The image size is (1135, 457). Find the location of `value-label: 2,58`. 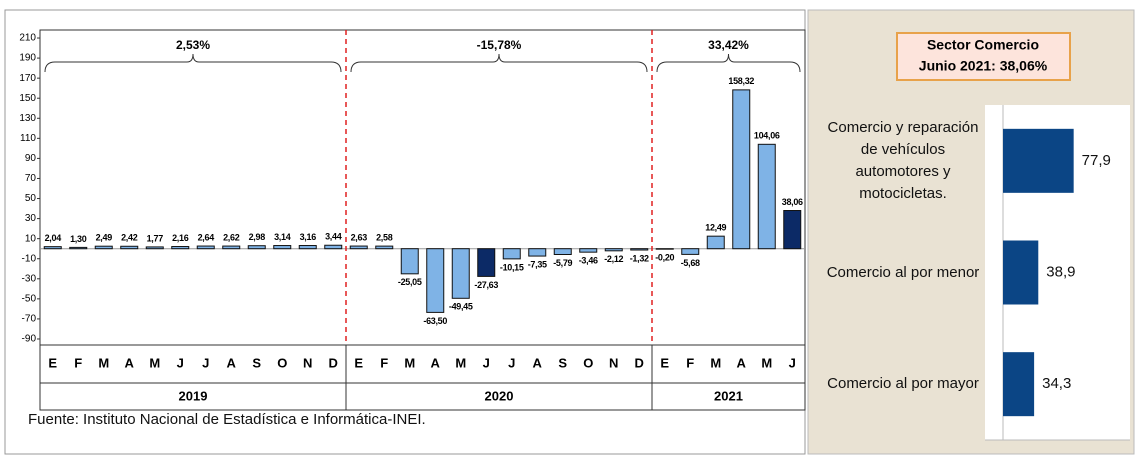

value-label: 2,58 is located at coordinates (384, 237).